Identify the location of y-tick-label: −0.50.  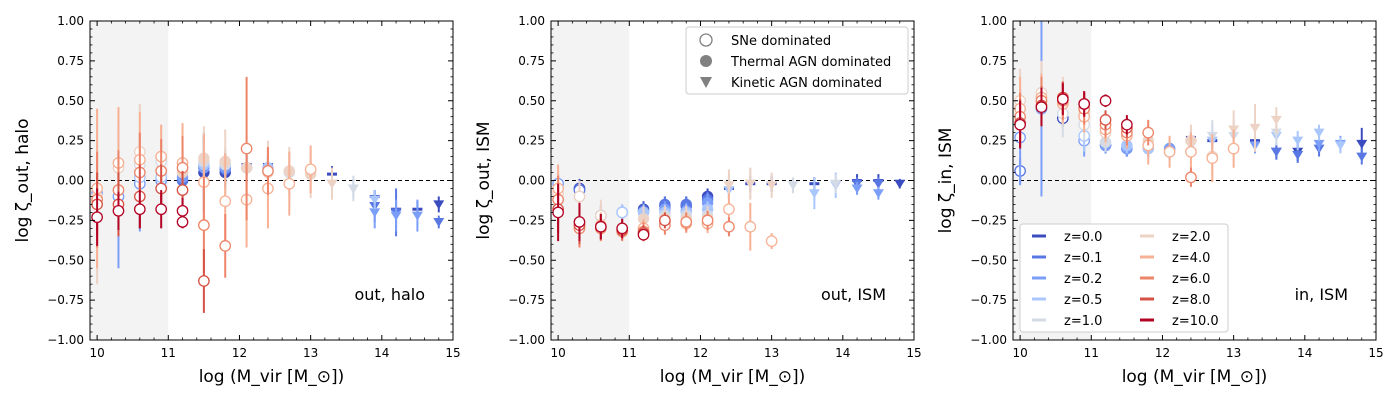
(988, 260).